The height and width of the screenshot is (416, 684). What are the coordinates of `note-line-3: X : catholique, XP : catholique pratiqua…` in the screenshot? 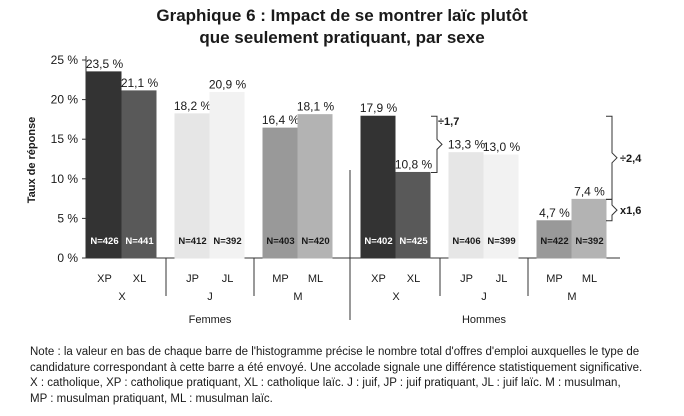 It's located at (325, 383).